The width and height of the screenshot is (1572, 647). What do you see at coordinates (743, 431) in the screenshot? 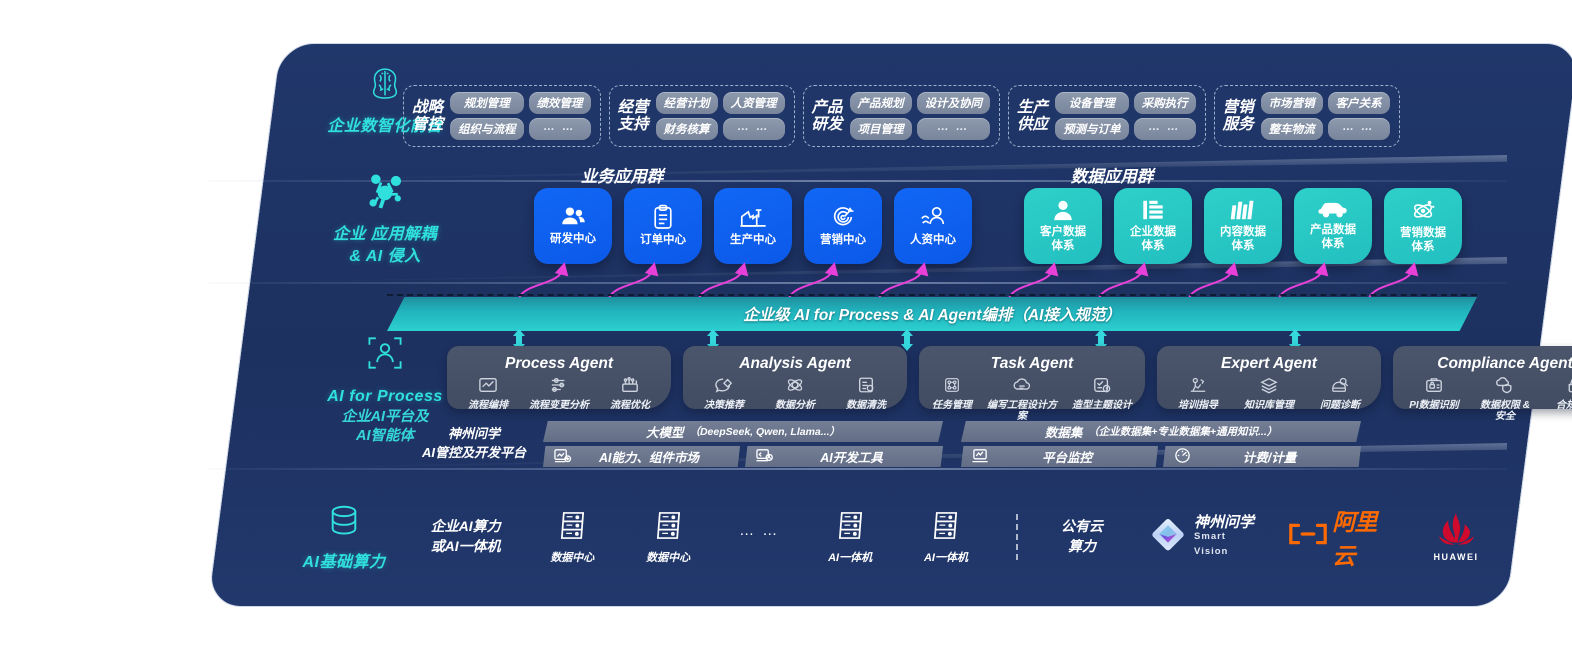
I see `platform-llm-bar: 大模型 （DeepSeek, Qwen, Llama...）` at bounding box center [743, 431].